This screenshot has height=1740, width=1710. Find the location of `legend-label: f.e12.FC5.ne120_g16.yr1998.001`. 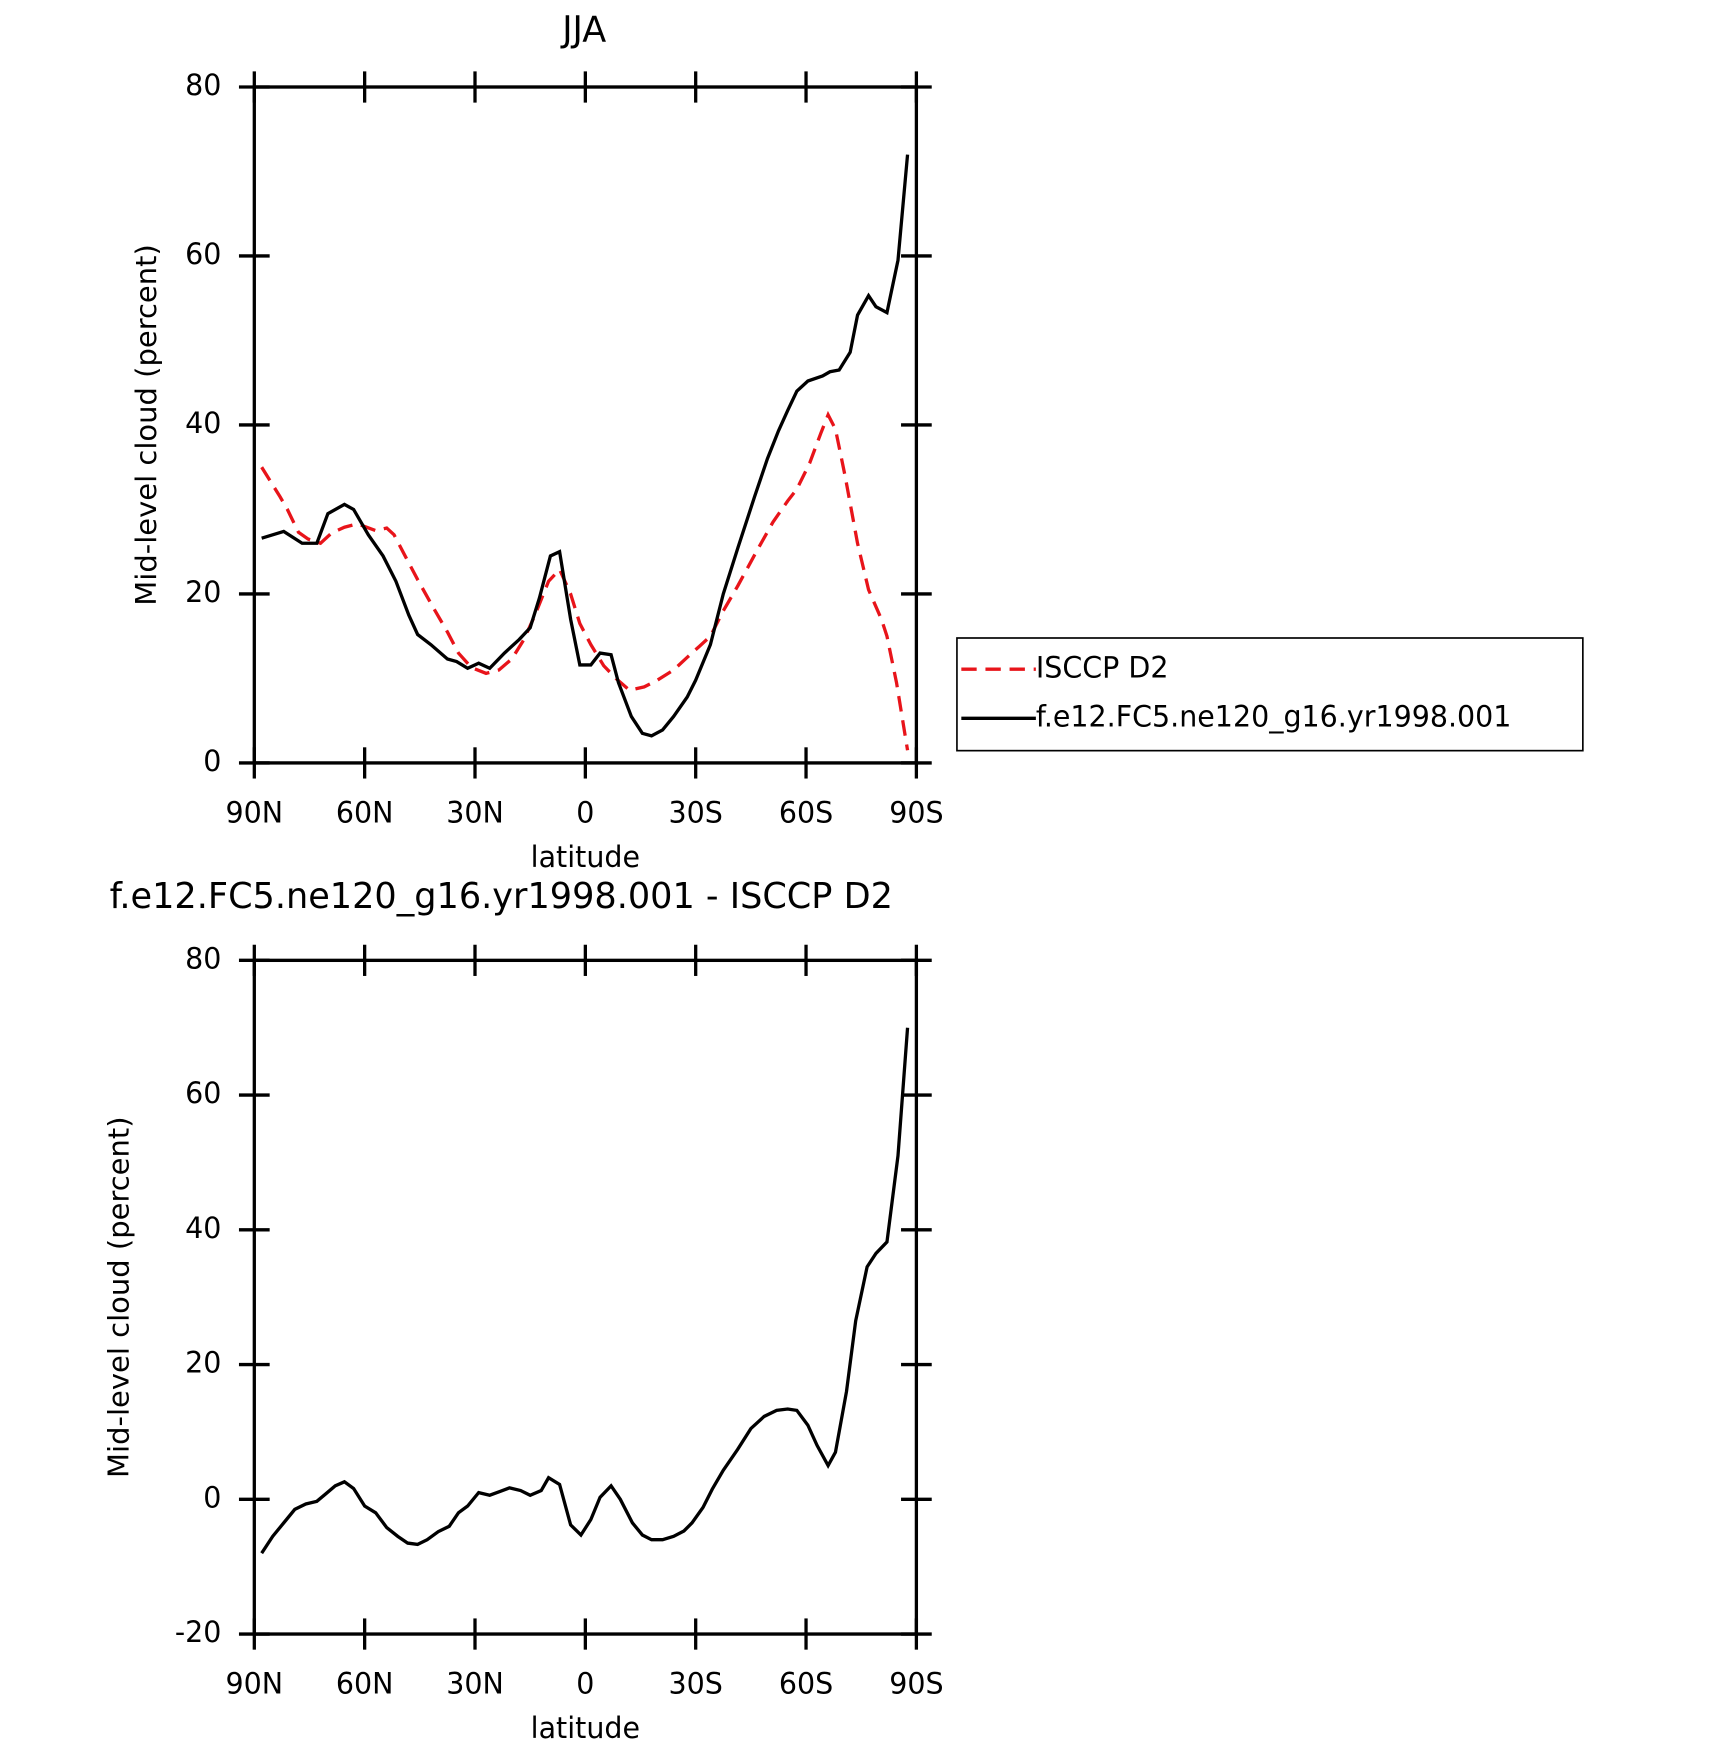

legend-label: f.e12.FC5.ne120_g16.yr1998.001 is located at coordinates (1274, 716).